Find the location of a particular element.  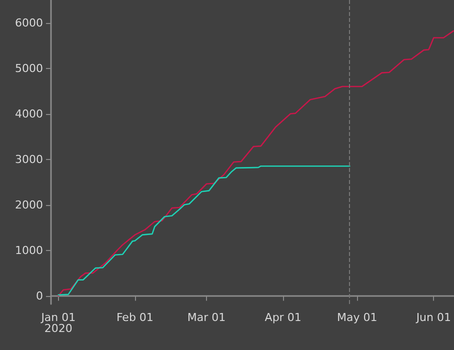

x-tick-label: Jun 01 is located at coordinates (433, 317).